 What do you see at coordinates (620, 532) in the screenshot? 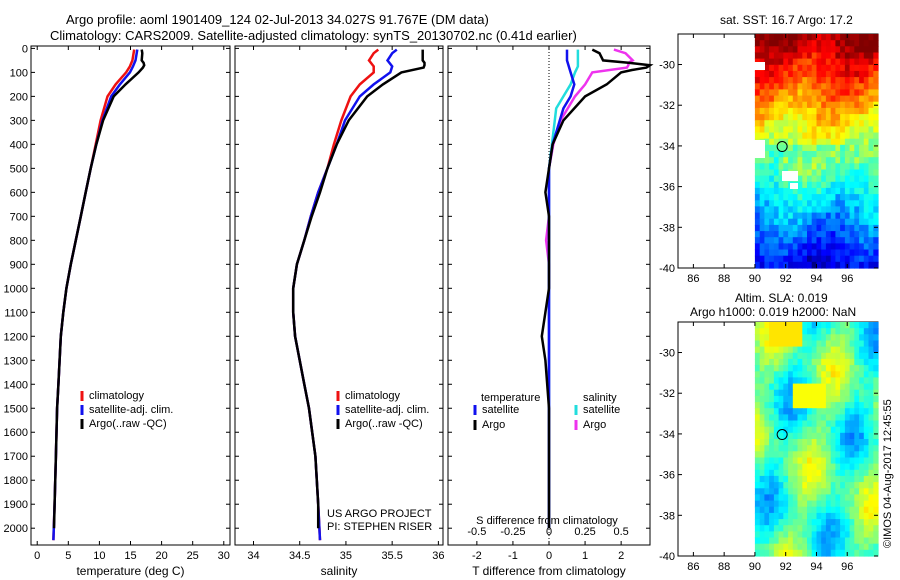
I see `difference-top-xtick-label: 0.5` at bounding box center [620, 532].